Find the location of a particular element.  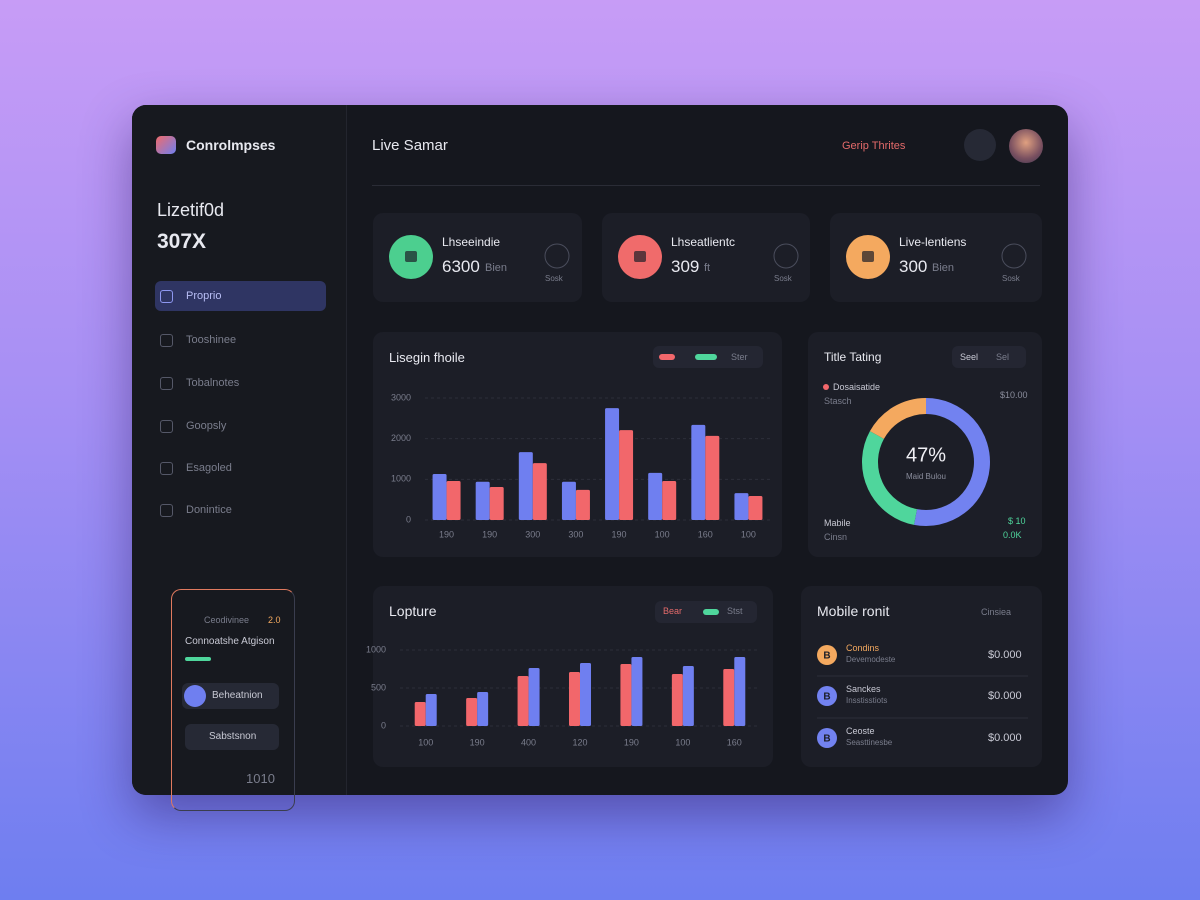

nav-item: Proprio is located at coordinates (204, 296).